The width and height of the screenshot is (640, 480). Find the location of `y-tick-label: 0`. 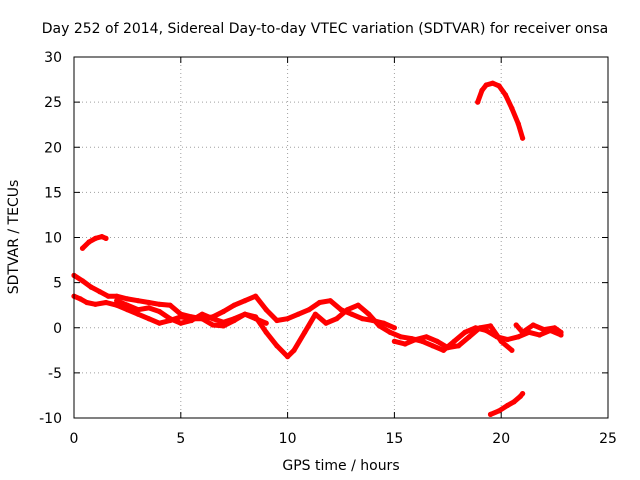

y-tick-label: 0 is located at coordinates (57, 329).